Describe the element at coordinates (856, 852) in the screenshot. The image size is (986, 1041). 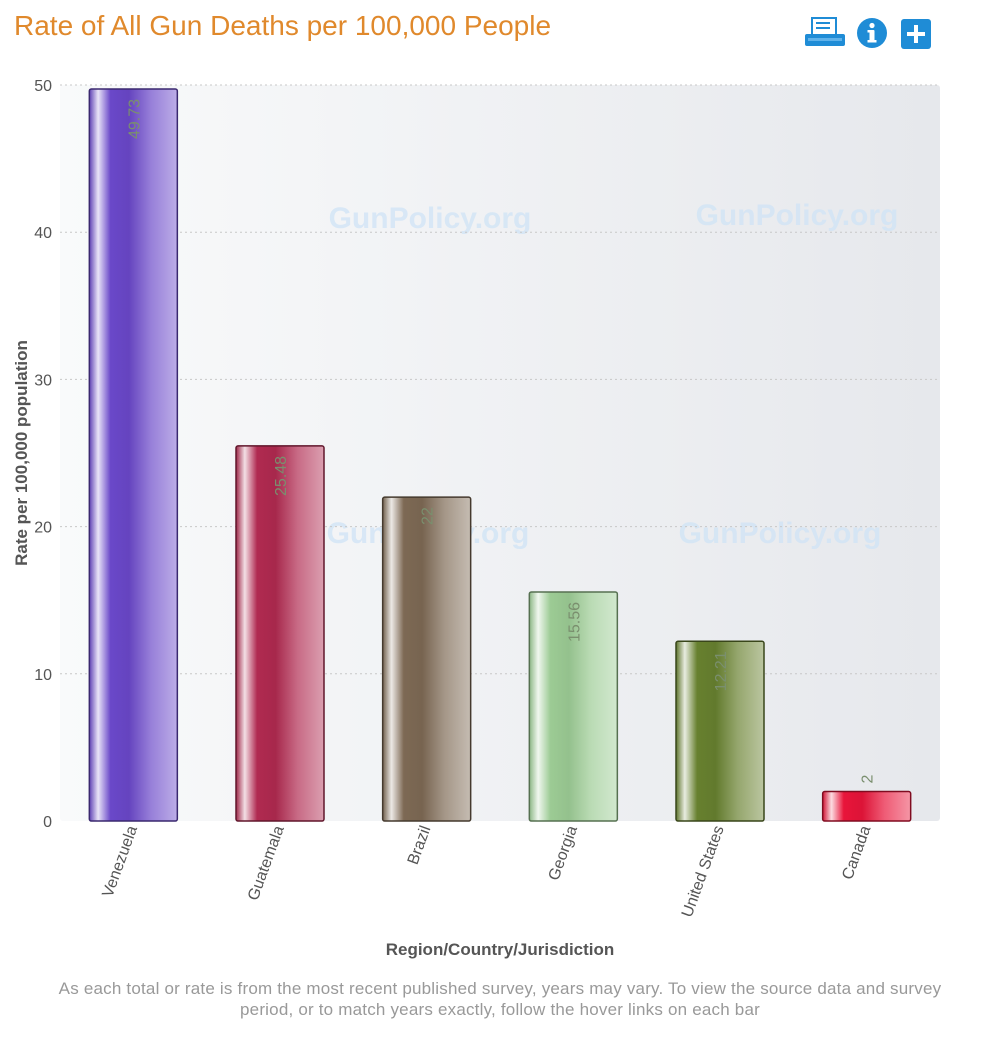
I see `x-category-label: Canada` at that location.